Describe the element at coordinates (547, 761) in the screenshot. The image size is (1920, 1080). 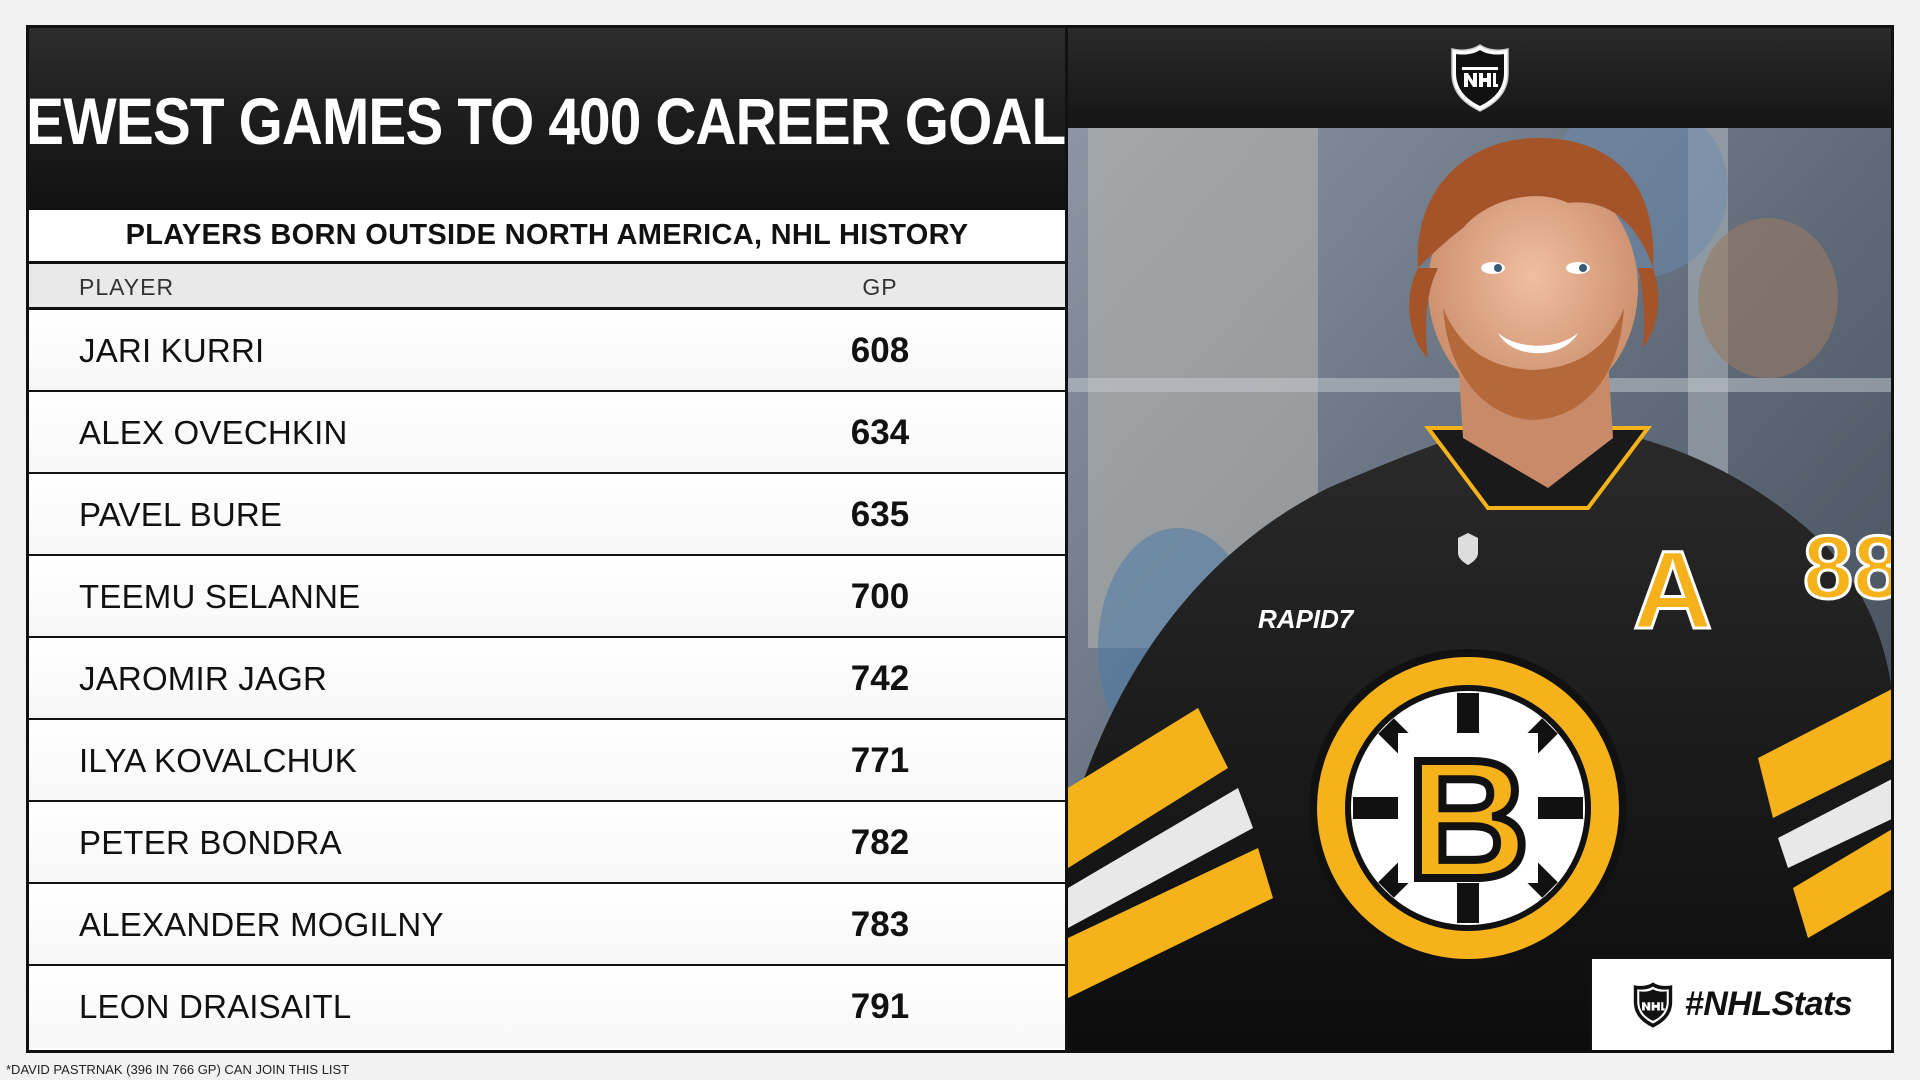
I see `table-row: ILYA KOVALCHUK 771` at that location.